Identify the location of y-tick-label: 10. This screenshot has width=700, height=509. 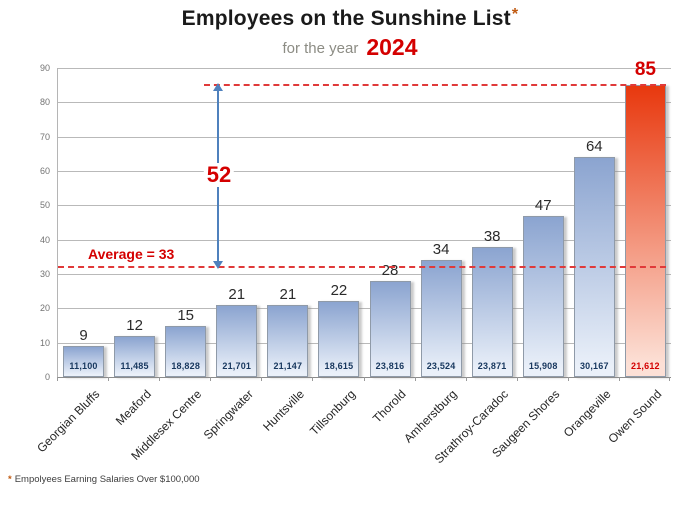
(44, 342).